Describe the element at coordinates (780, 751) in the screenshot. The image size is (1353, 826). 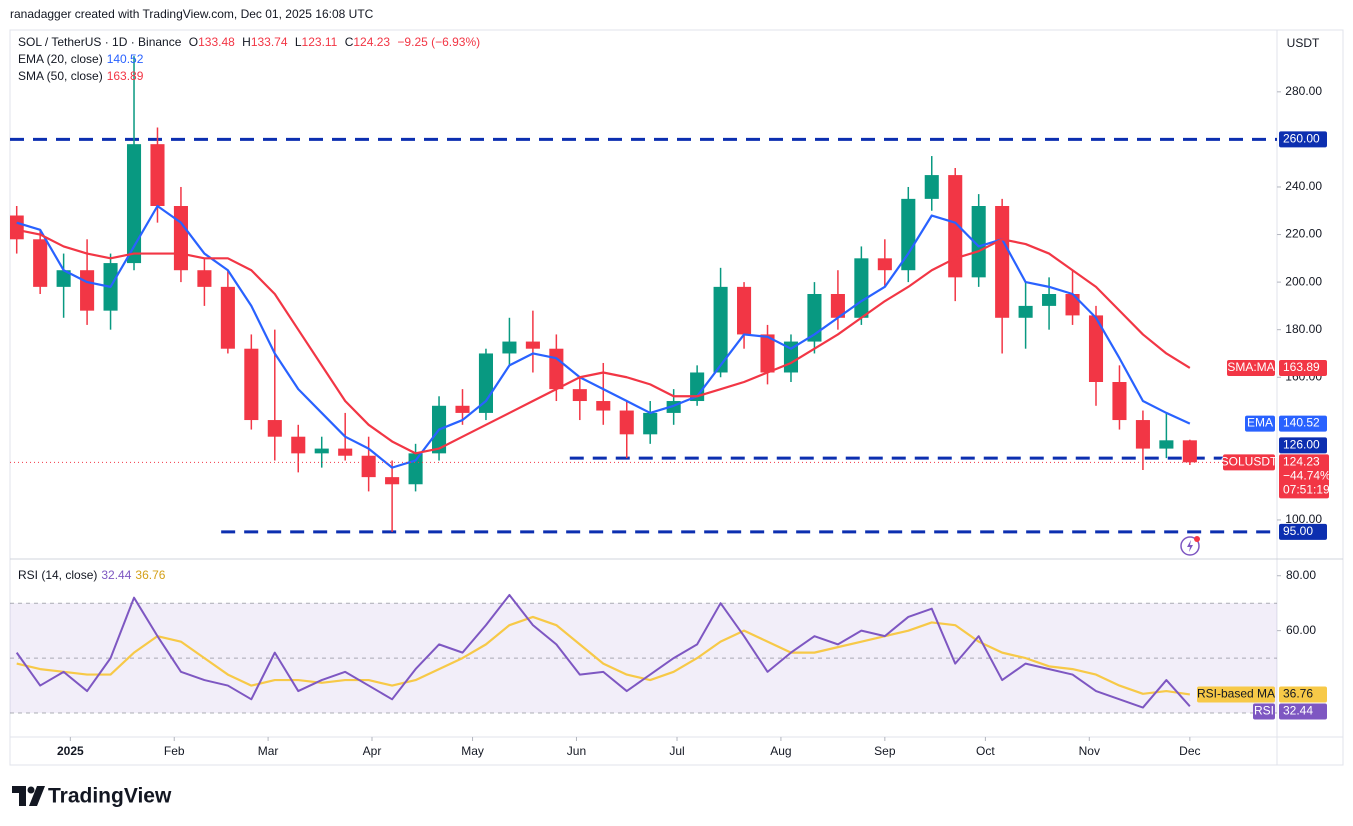
I see `x-tick-label: Aug` at that location.